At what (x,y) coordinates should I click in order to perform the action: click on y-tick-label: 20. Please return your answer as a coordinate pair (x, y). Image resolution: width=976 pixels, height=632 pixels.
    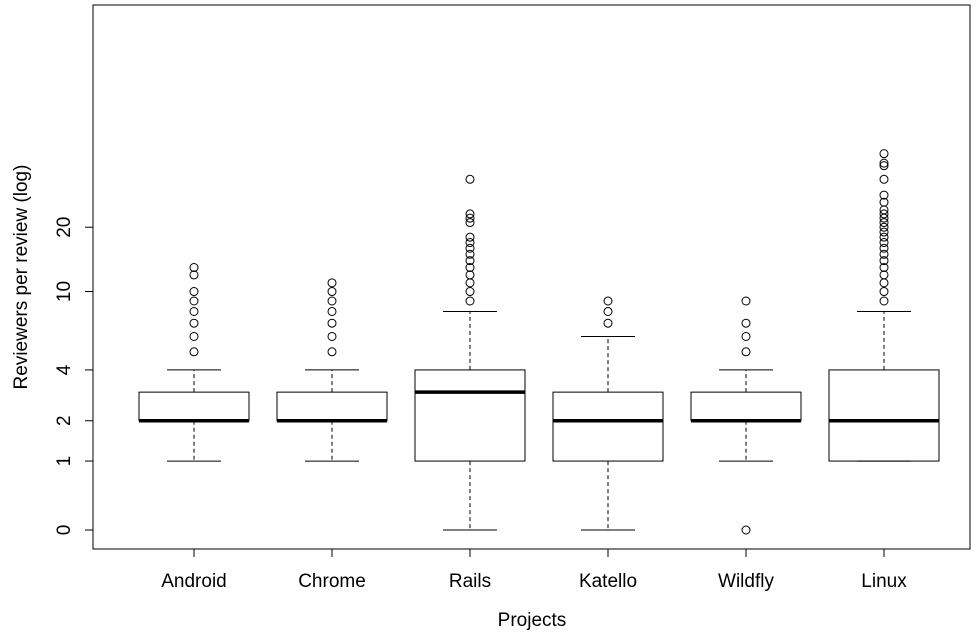
    Looking at the image, I should click on (64, 227).